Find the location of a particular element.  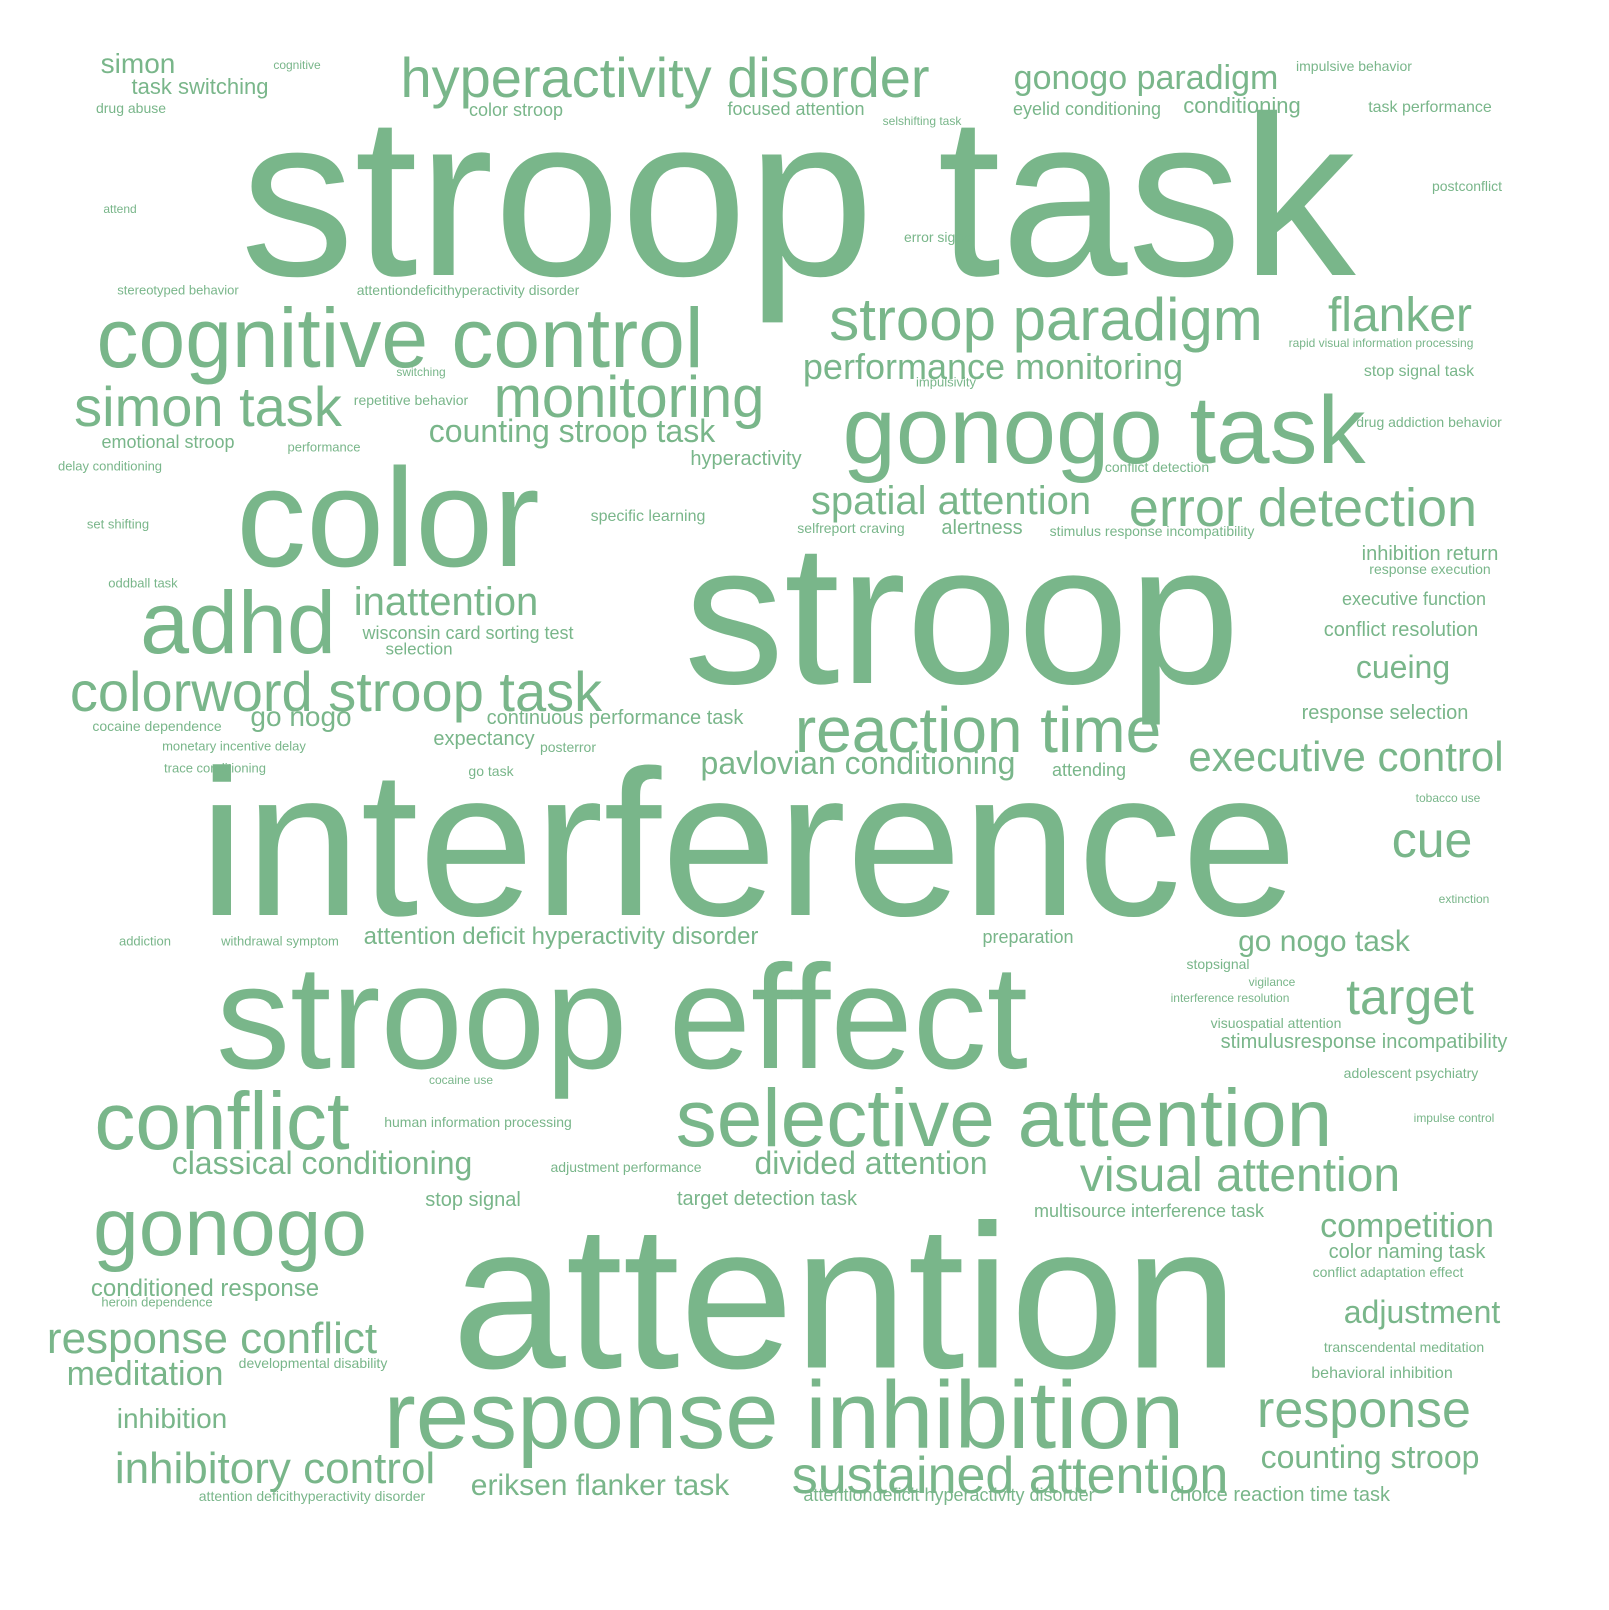

cloud-word: executive function is located at coordinates (1414, 599).